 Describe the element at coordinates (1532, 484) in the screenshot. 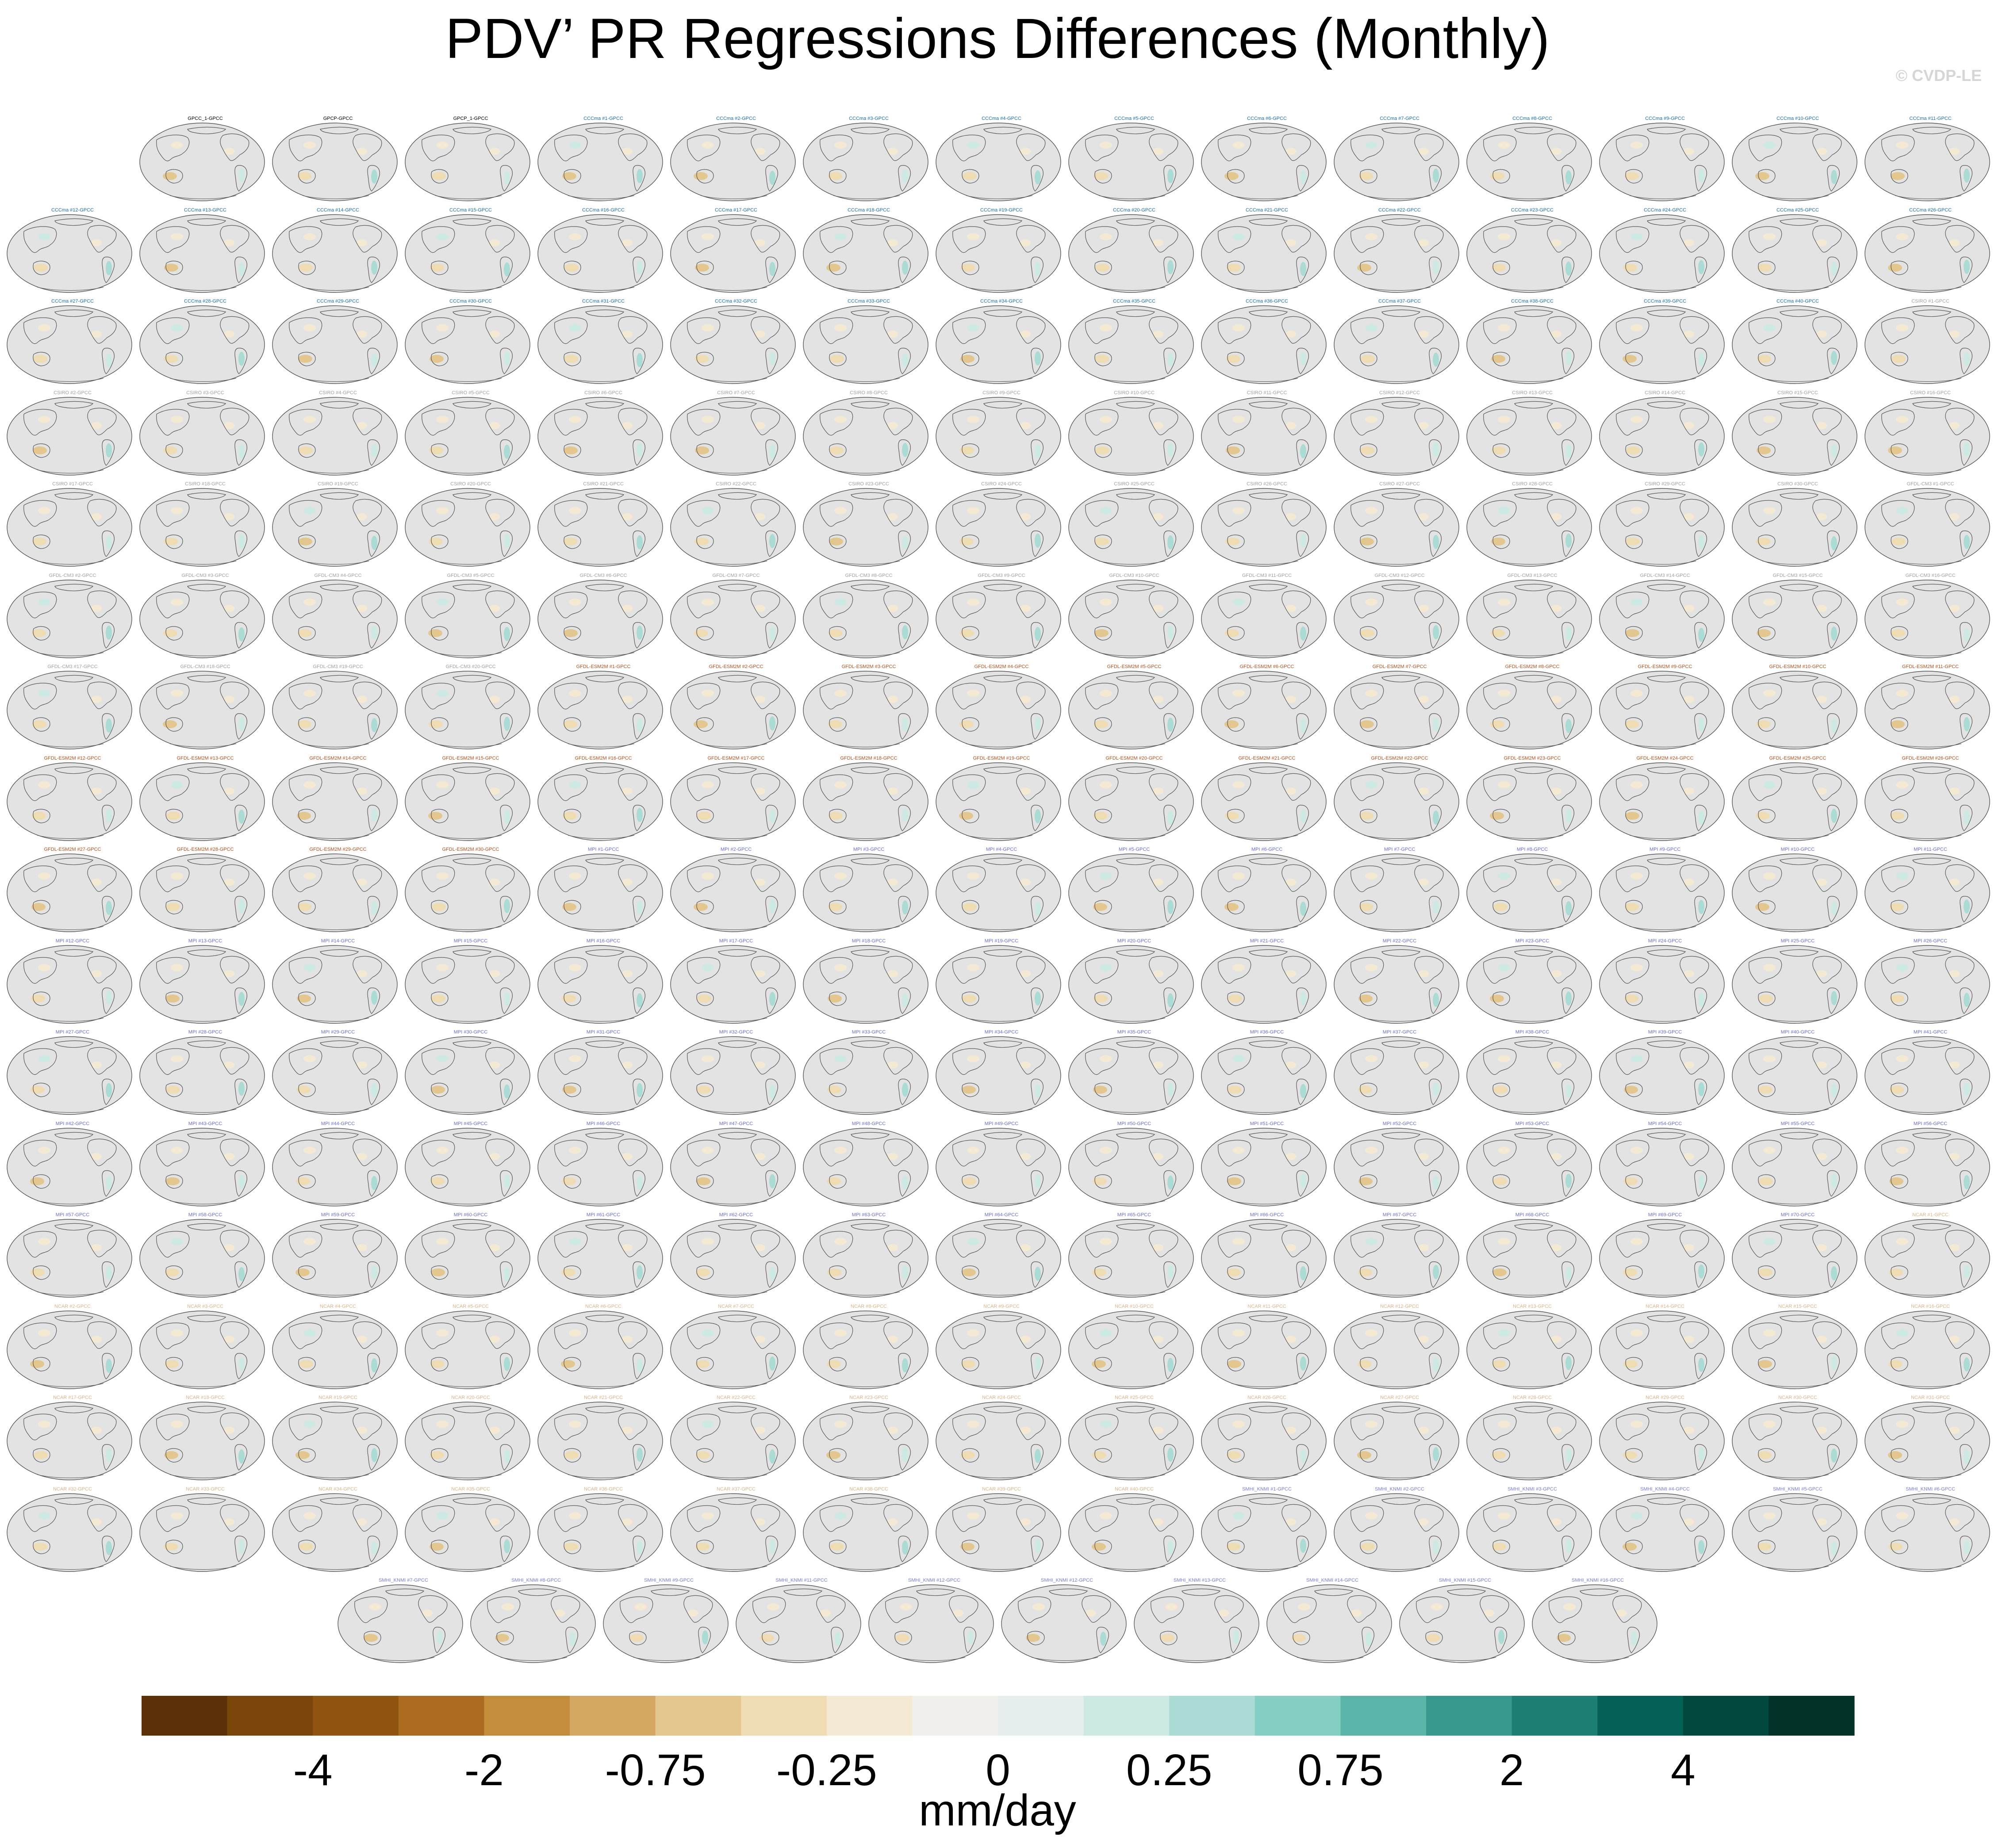

I see `map-panel-title: CSIRO #28-GPCC` at that location.